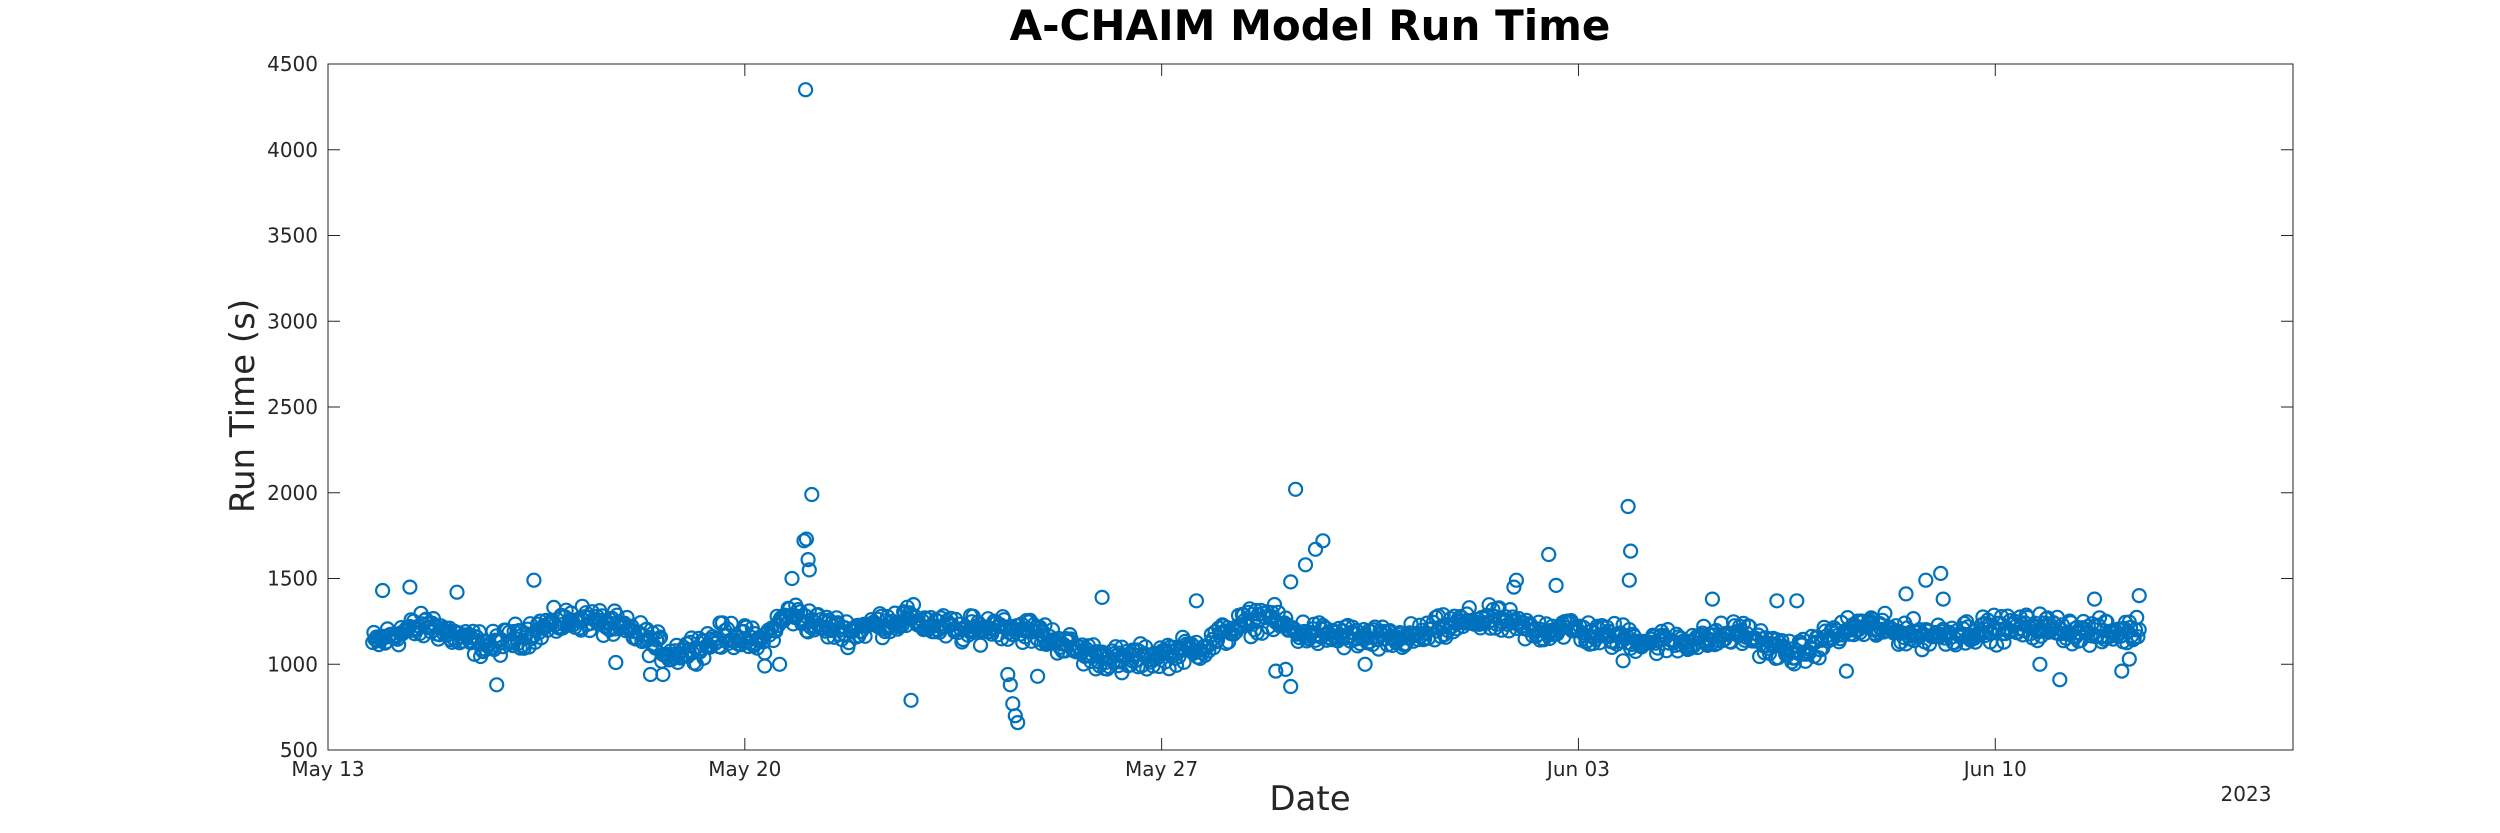 Image resolution: width=2500 pixels, height=833 pixels. Describe the element at coordinates (2246, 794) in the screenshot. I see `x-axis-year-label: 2023` at that location.